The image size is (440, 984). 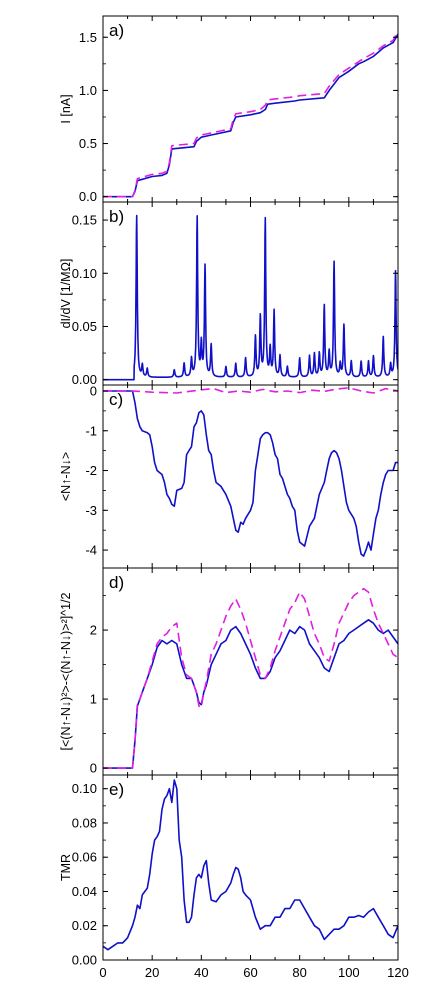 What do you see at coordinates (84, 326) in the screenshot?
I see `y-tick-label: 0.05` at bounding box center [84, 326].